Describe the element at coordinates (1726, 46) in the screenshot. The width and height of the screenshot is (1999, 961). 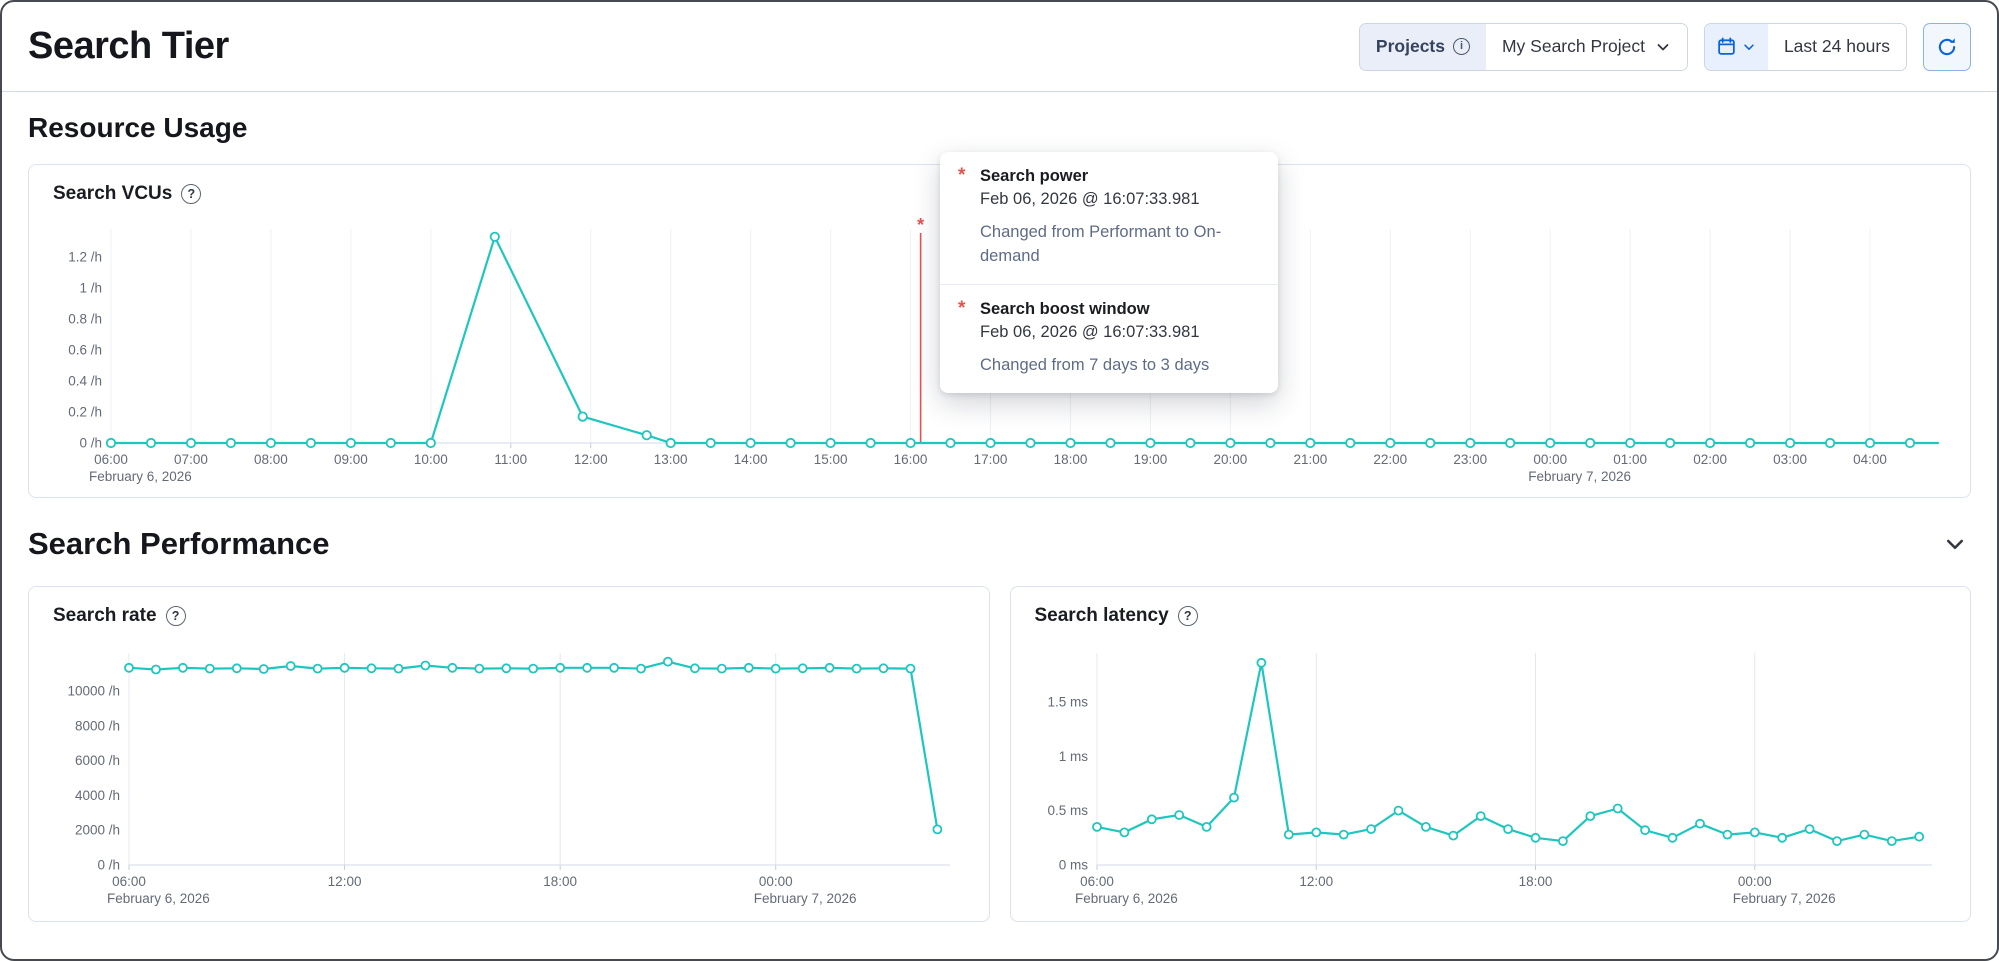
I see `calendar-icon` at that location.